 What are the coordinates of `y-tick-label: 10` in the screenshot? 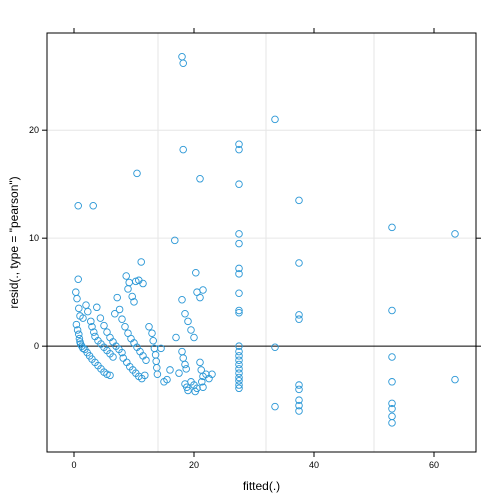 It's located at (34, 238).